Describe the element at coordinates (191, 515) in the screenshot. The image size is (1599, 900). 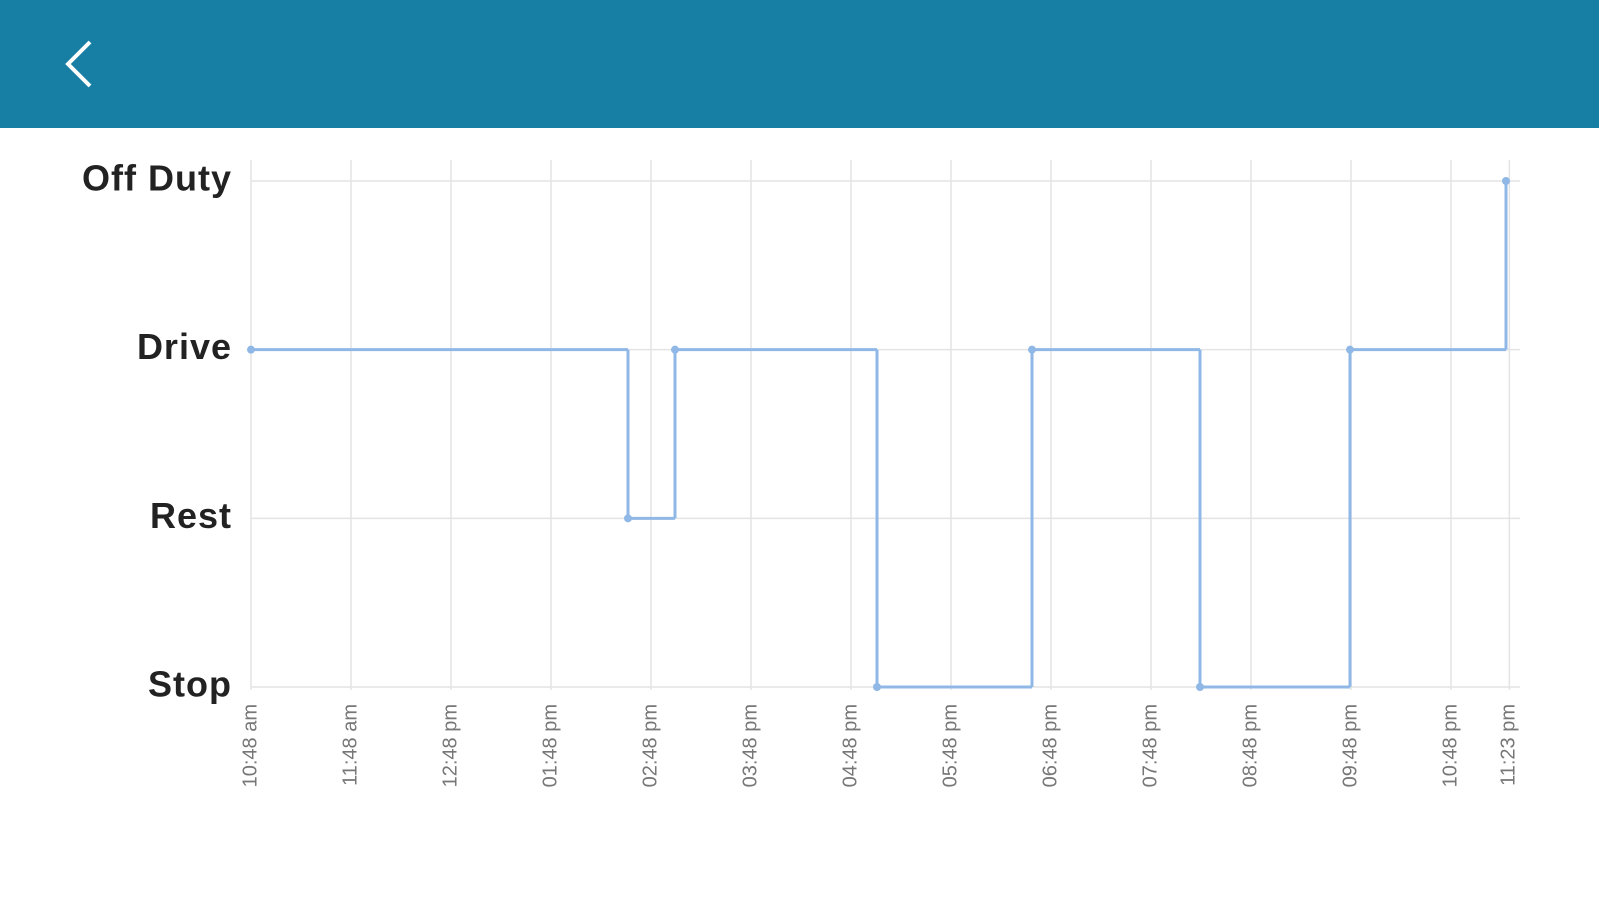
I see `y-tick-label: Rest` at that location.